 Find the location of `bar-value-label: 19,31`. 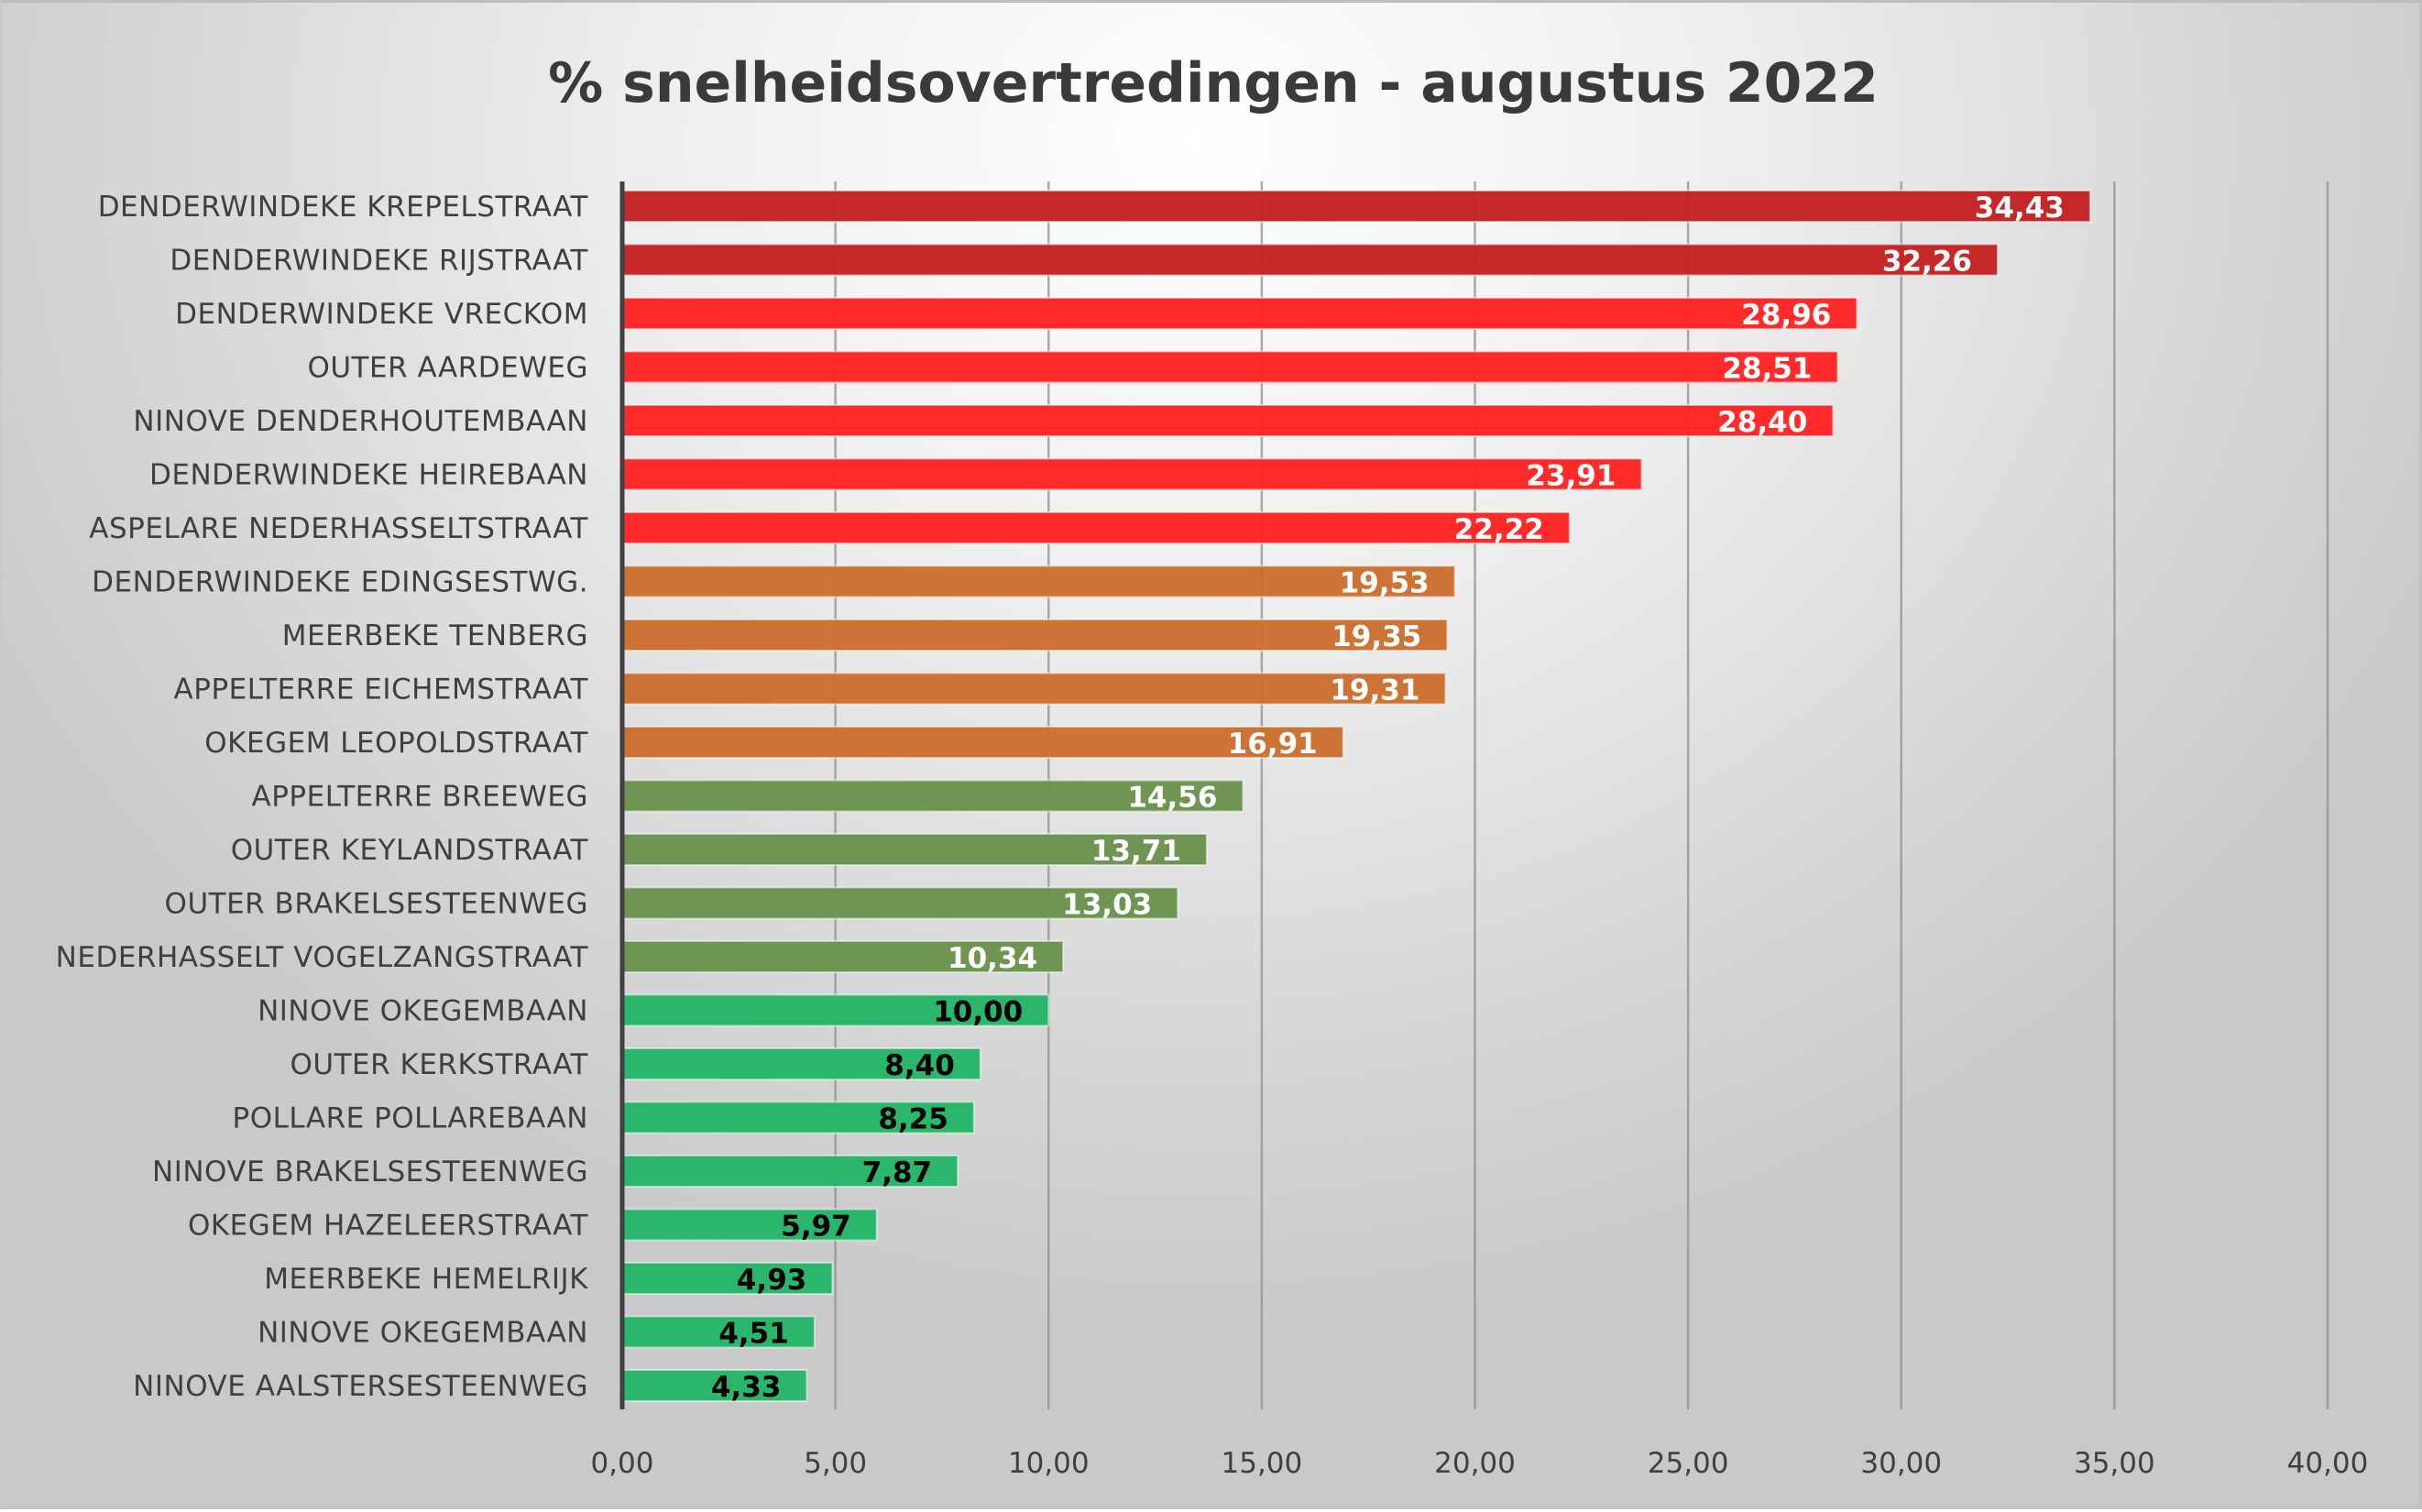

bar-value-label: 19,31 is located at coordinates (1374, 690).